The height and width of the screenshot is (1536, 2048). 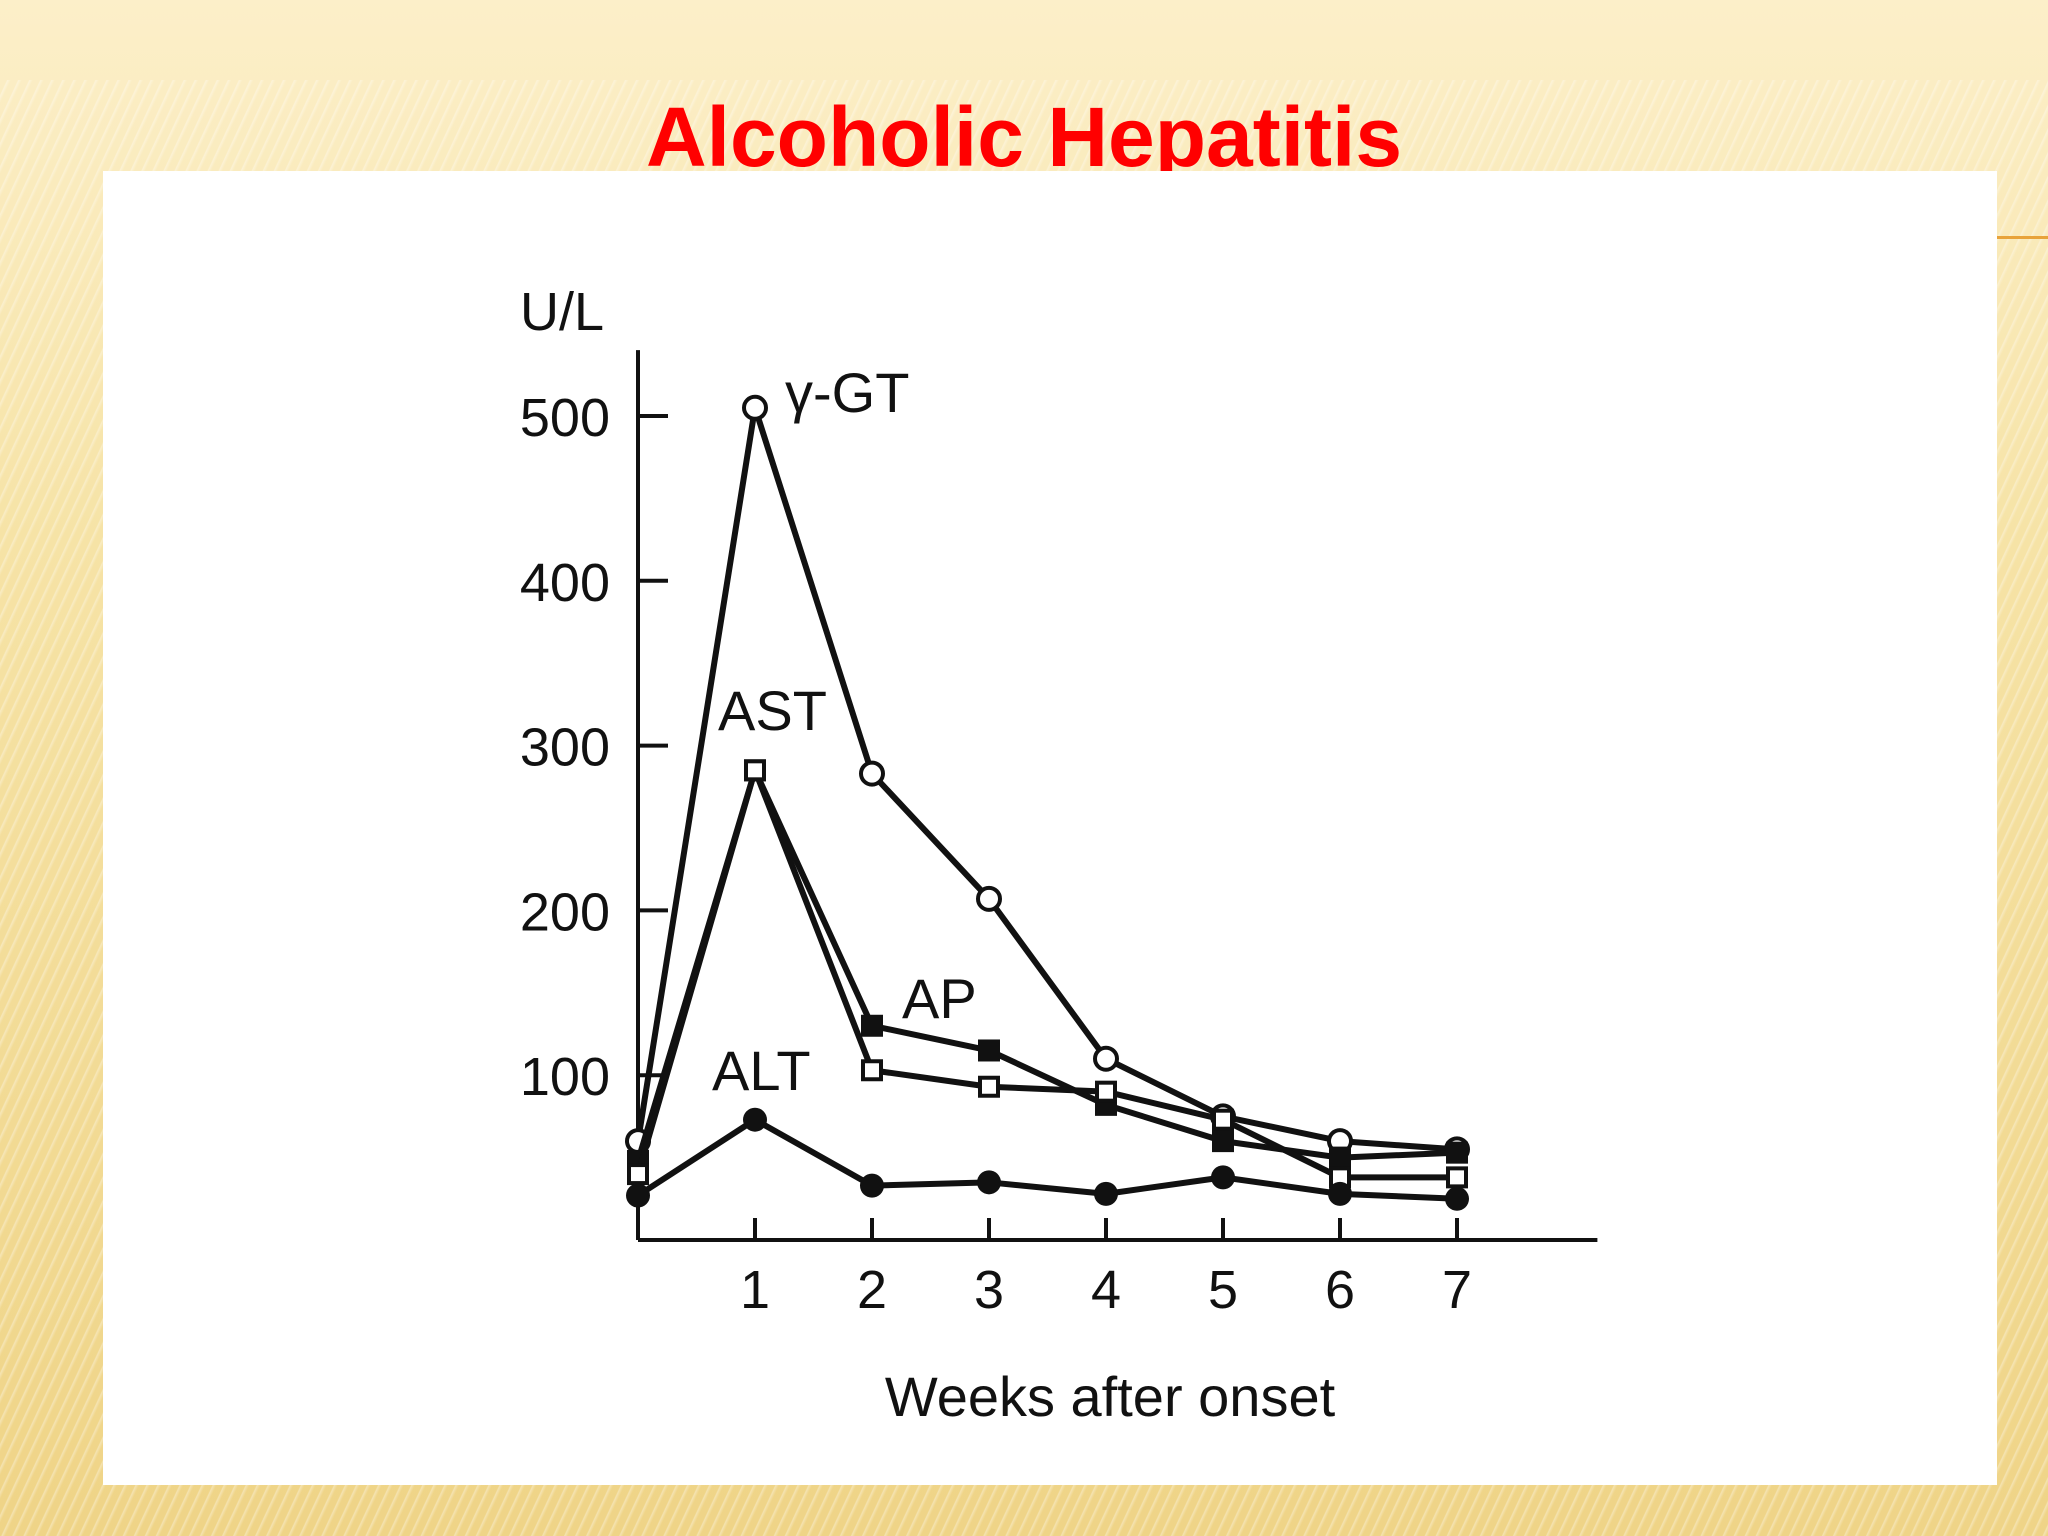 I want to click on series-annotation: AP, so click(x=939, y=998).